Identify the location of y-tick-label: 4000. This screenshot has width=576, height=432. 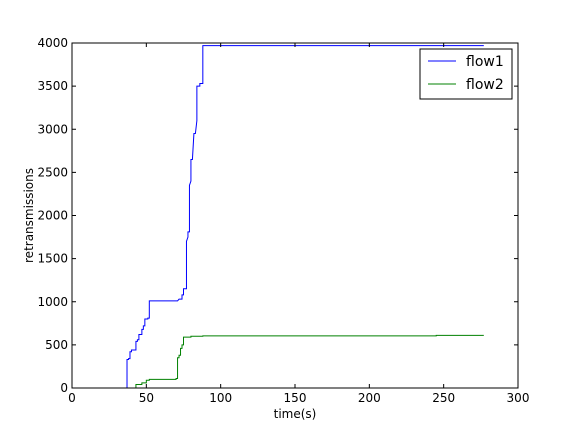
(52, 43).